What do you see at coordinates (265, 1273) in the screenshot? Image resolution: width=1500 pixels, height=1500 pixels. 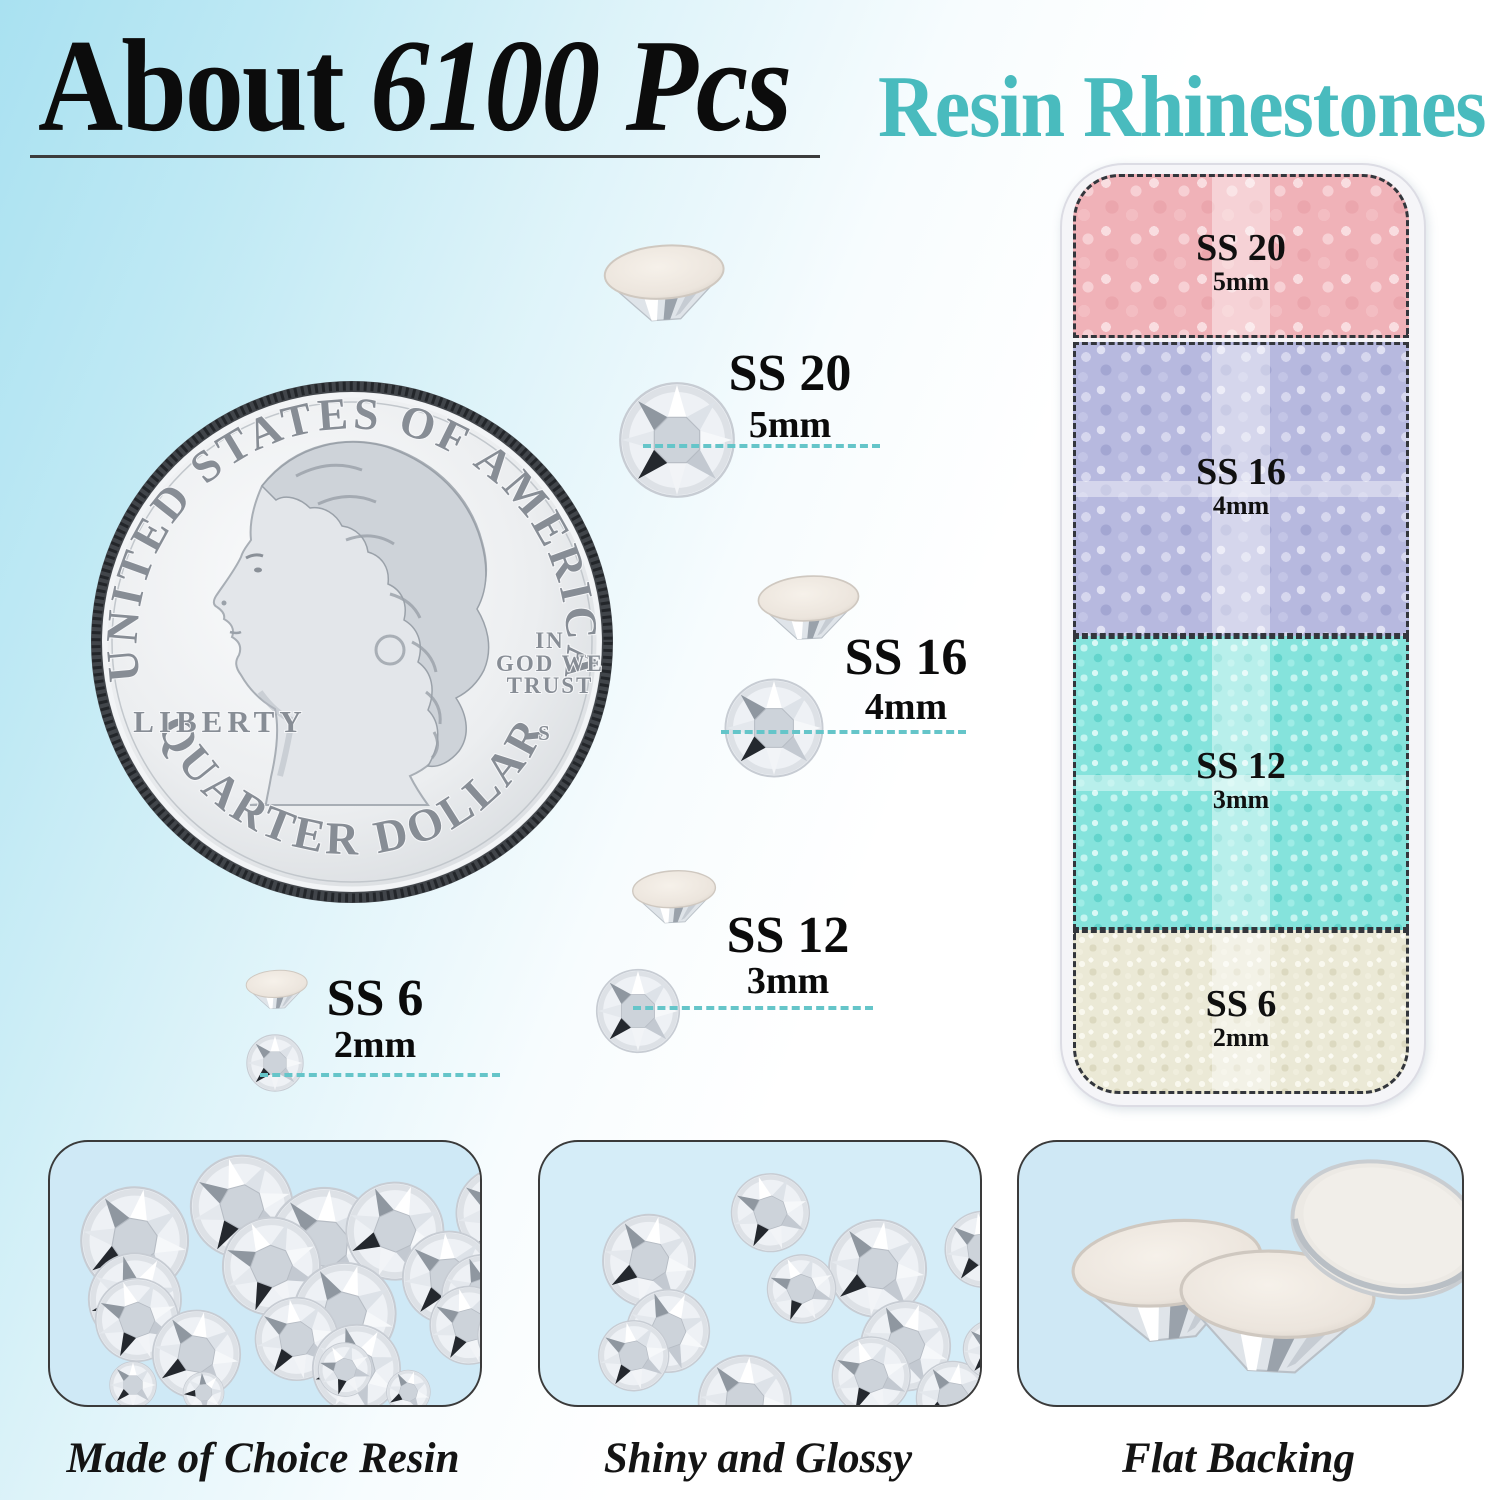 I see `photo-resin-pile` at bounding box center [265, 1273].